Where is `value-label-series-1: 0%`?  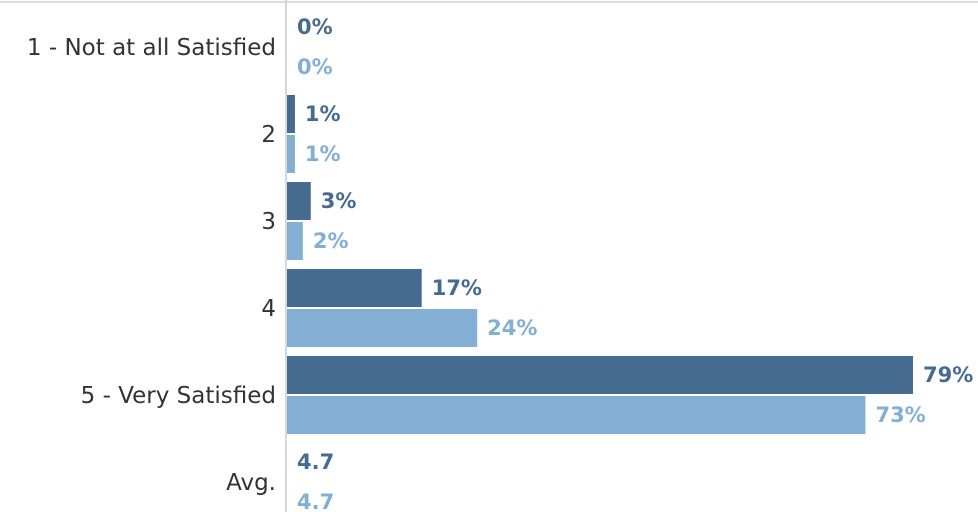
value-label-series-1: 0% is located at coordinates (315, 27).